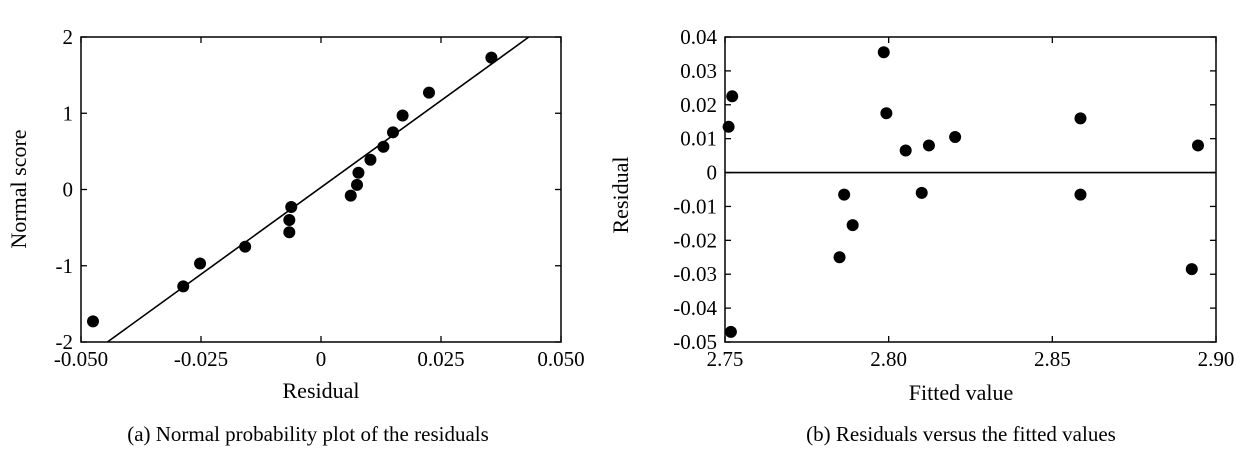  I want to click on x-axis-label-a: Residual, so click(321, 390).